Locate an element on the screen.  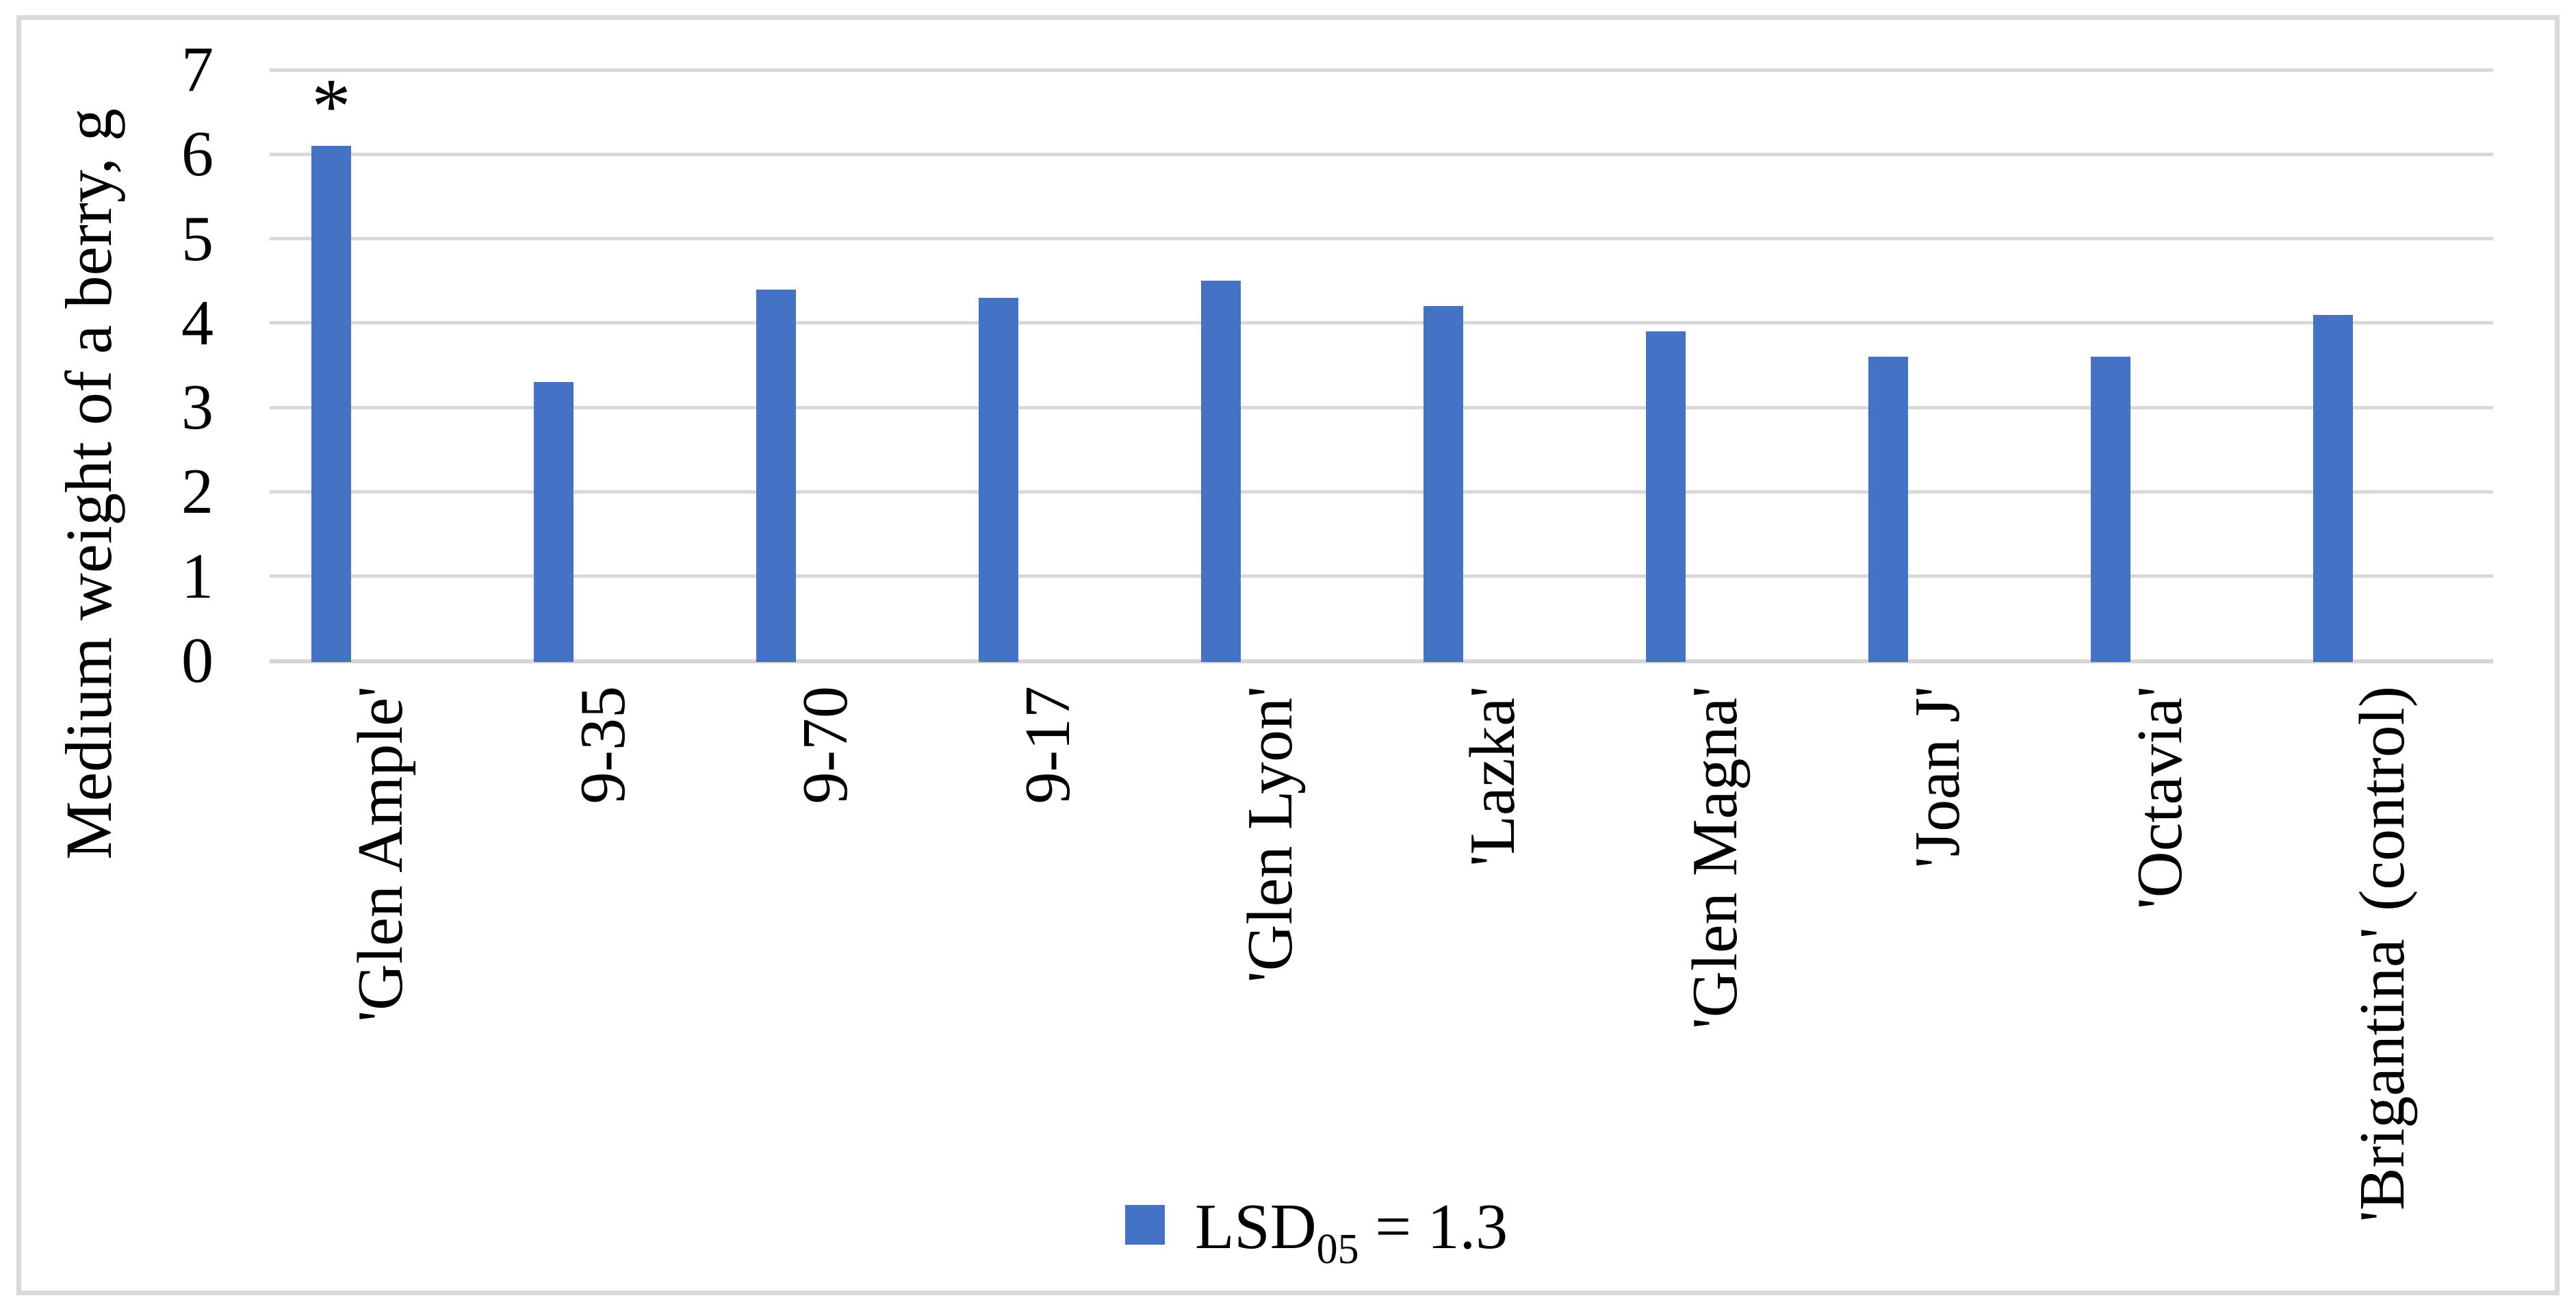
y-tick-label: 6 is located at coordinates (197, 154).